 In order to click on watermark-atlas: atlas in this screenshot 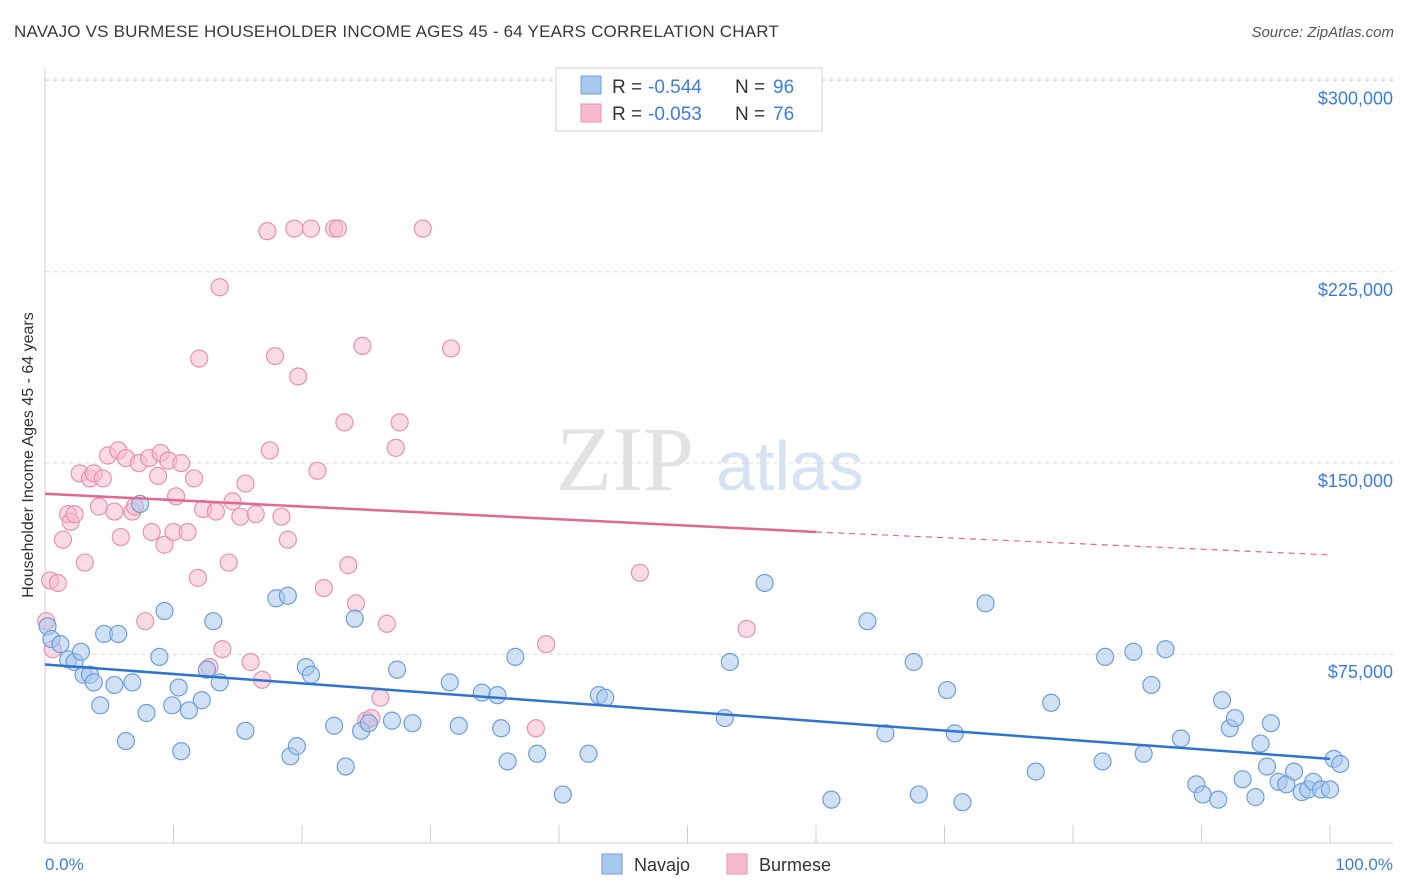, I will do `click(790, 466)`.